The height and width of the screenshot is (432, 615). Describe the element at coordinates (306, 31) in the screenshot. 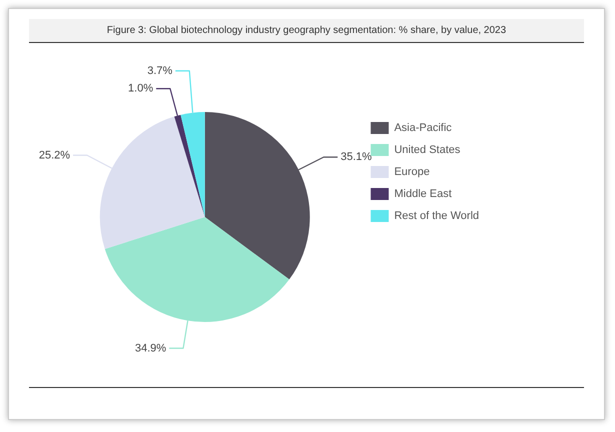

I see `chart-title: Figure 3: Global biotechnology industry geography segmentation: % share, by value, 2023` at that location.